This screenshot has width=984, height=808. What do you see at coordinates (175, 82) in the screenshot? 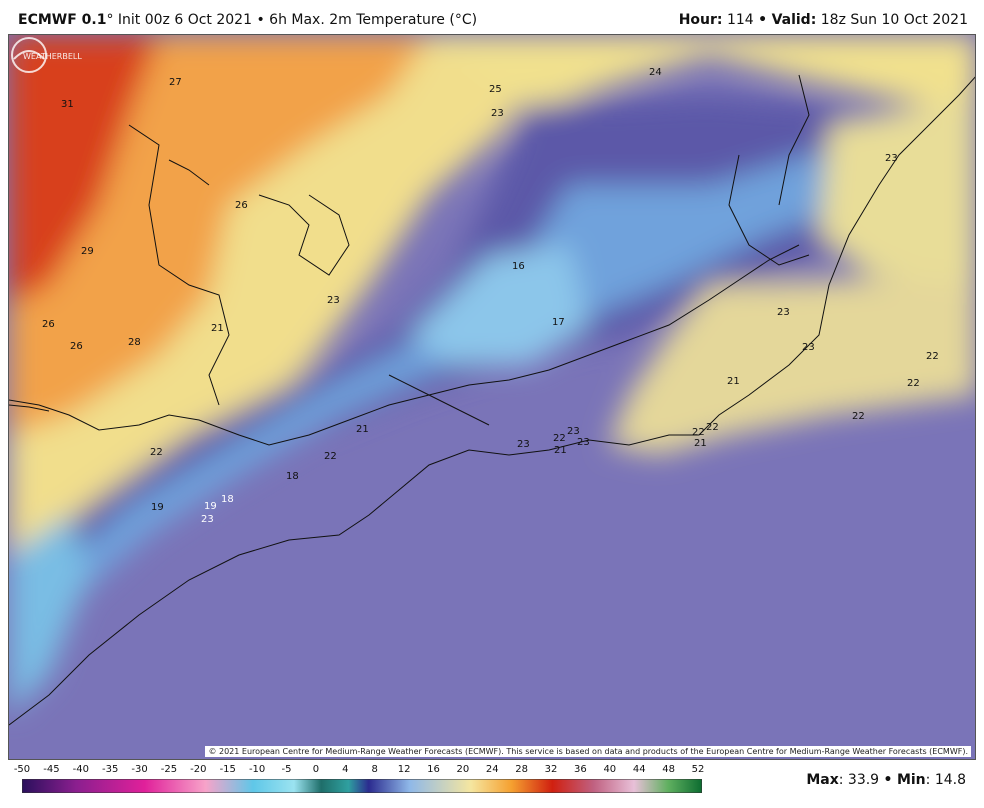
I see `temp-label: 27` at bounding box center [175, 82].